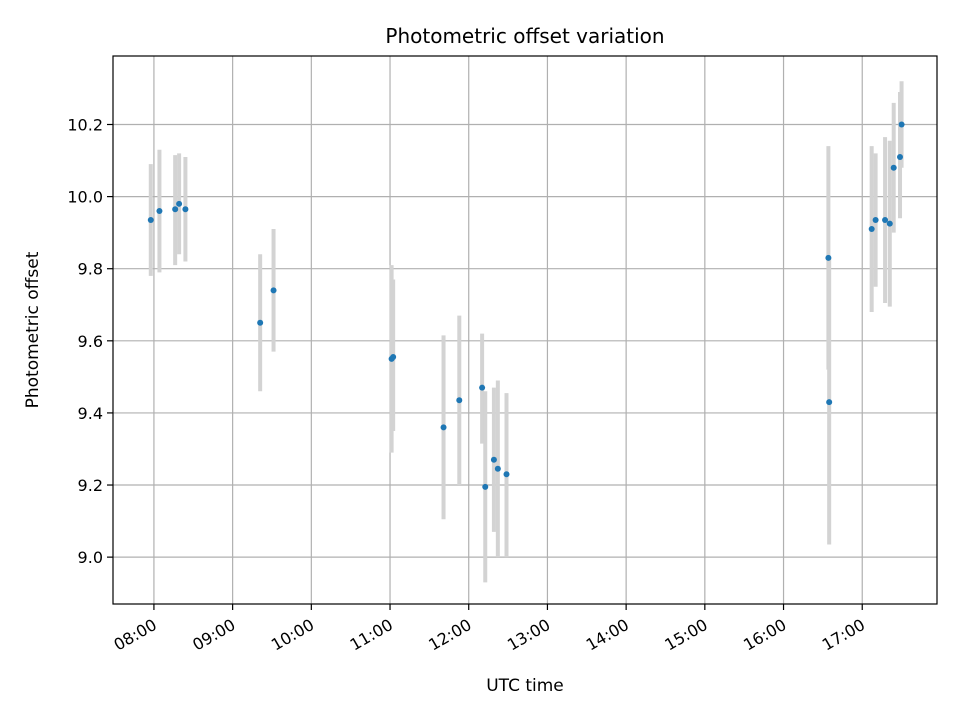 The width and height of the screenshot is (960, 720). I want to click on y-tick-label: 9.6, so click(90, 341).